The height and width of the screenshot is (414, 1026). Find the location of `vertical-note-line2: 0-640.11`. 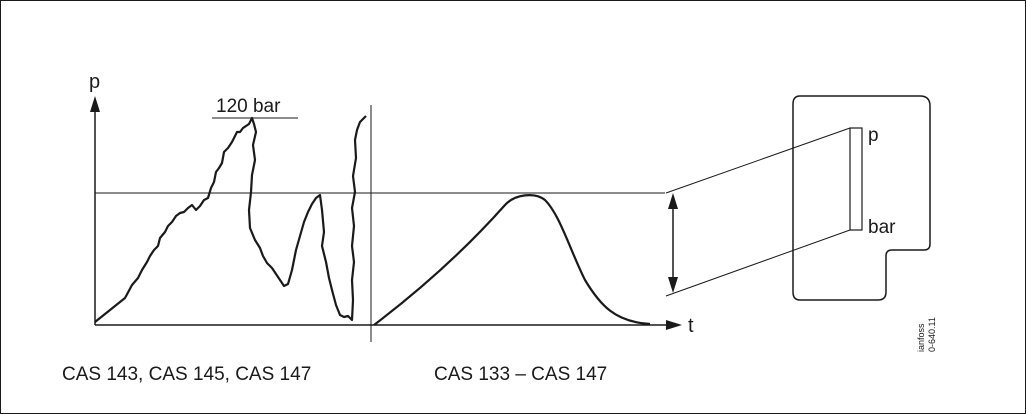

vertical-note-line2: 0-640.11 is located at coordinates (932, 334).